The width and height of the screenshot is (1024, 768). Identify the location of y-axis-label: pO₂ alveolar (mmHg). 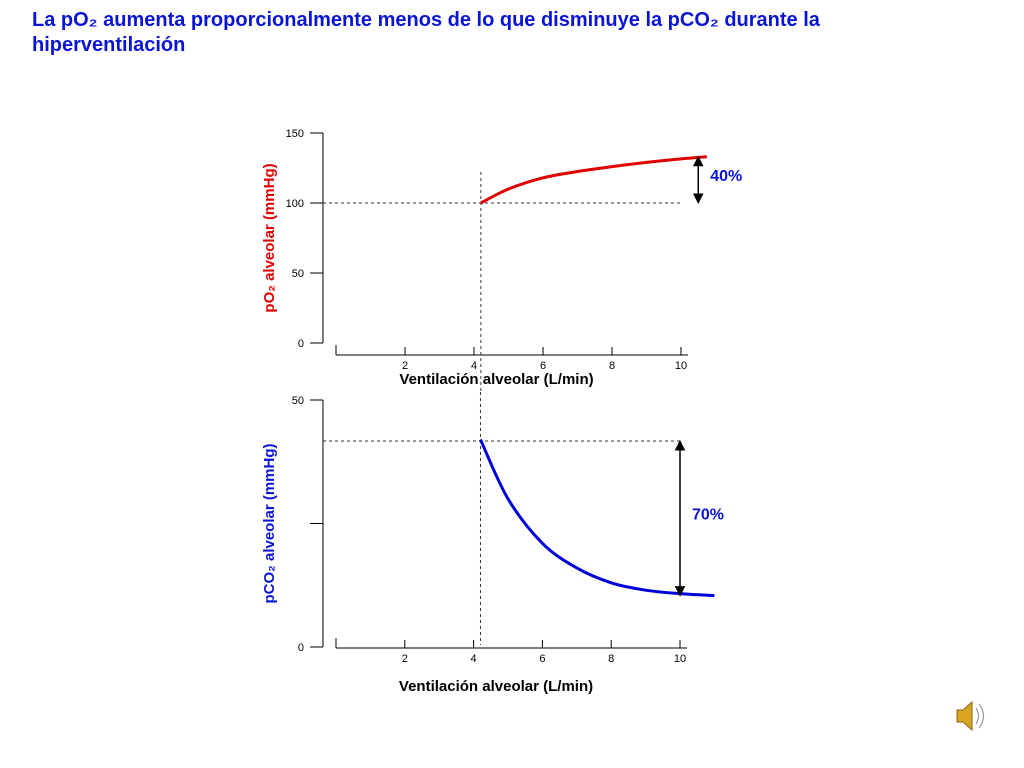
(269, 237).